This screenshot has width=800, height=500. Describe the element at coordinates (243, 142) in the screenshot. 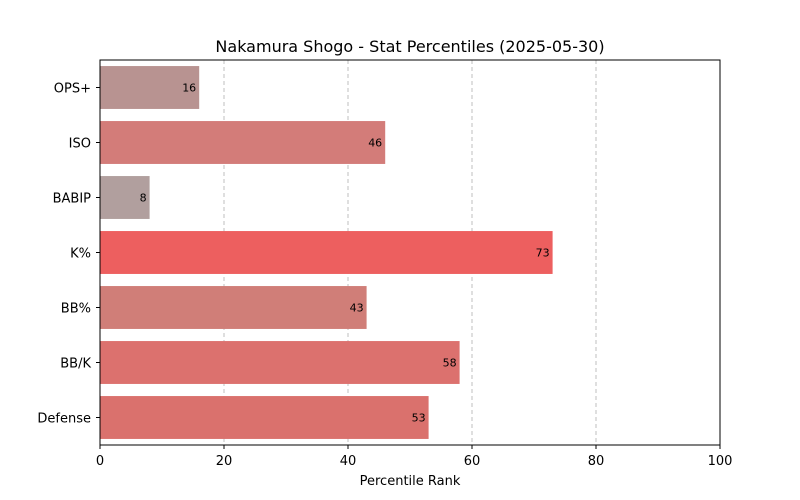

I see `bar-iso` at that location.